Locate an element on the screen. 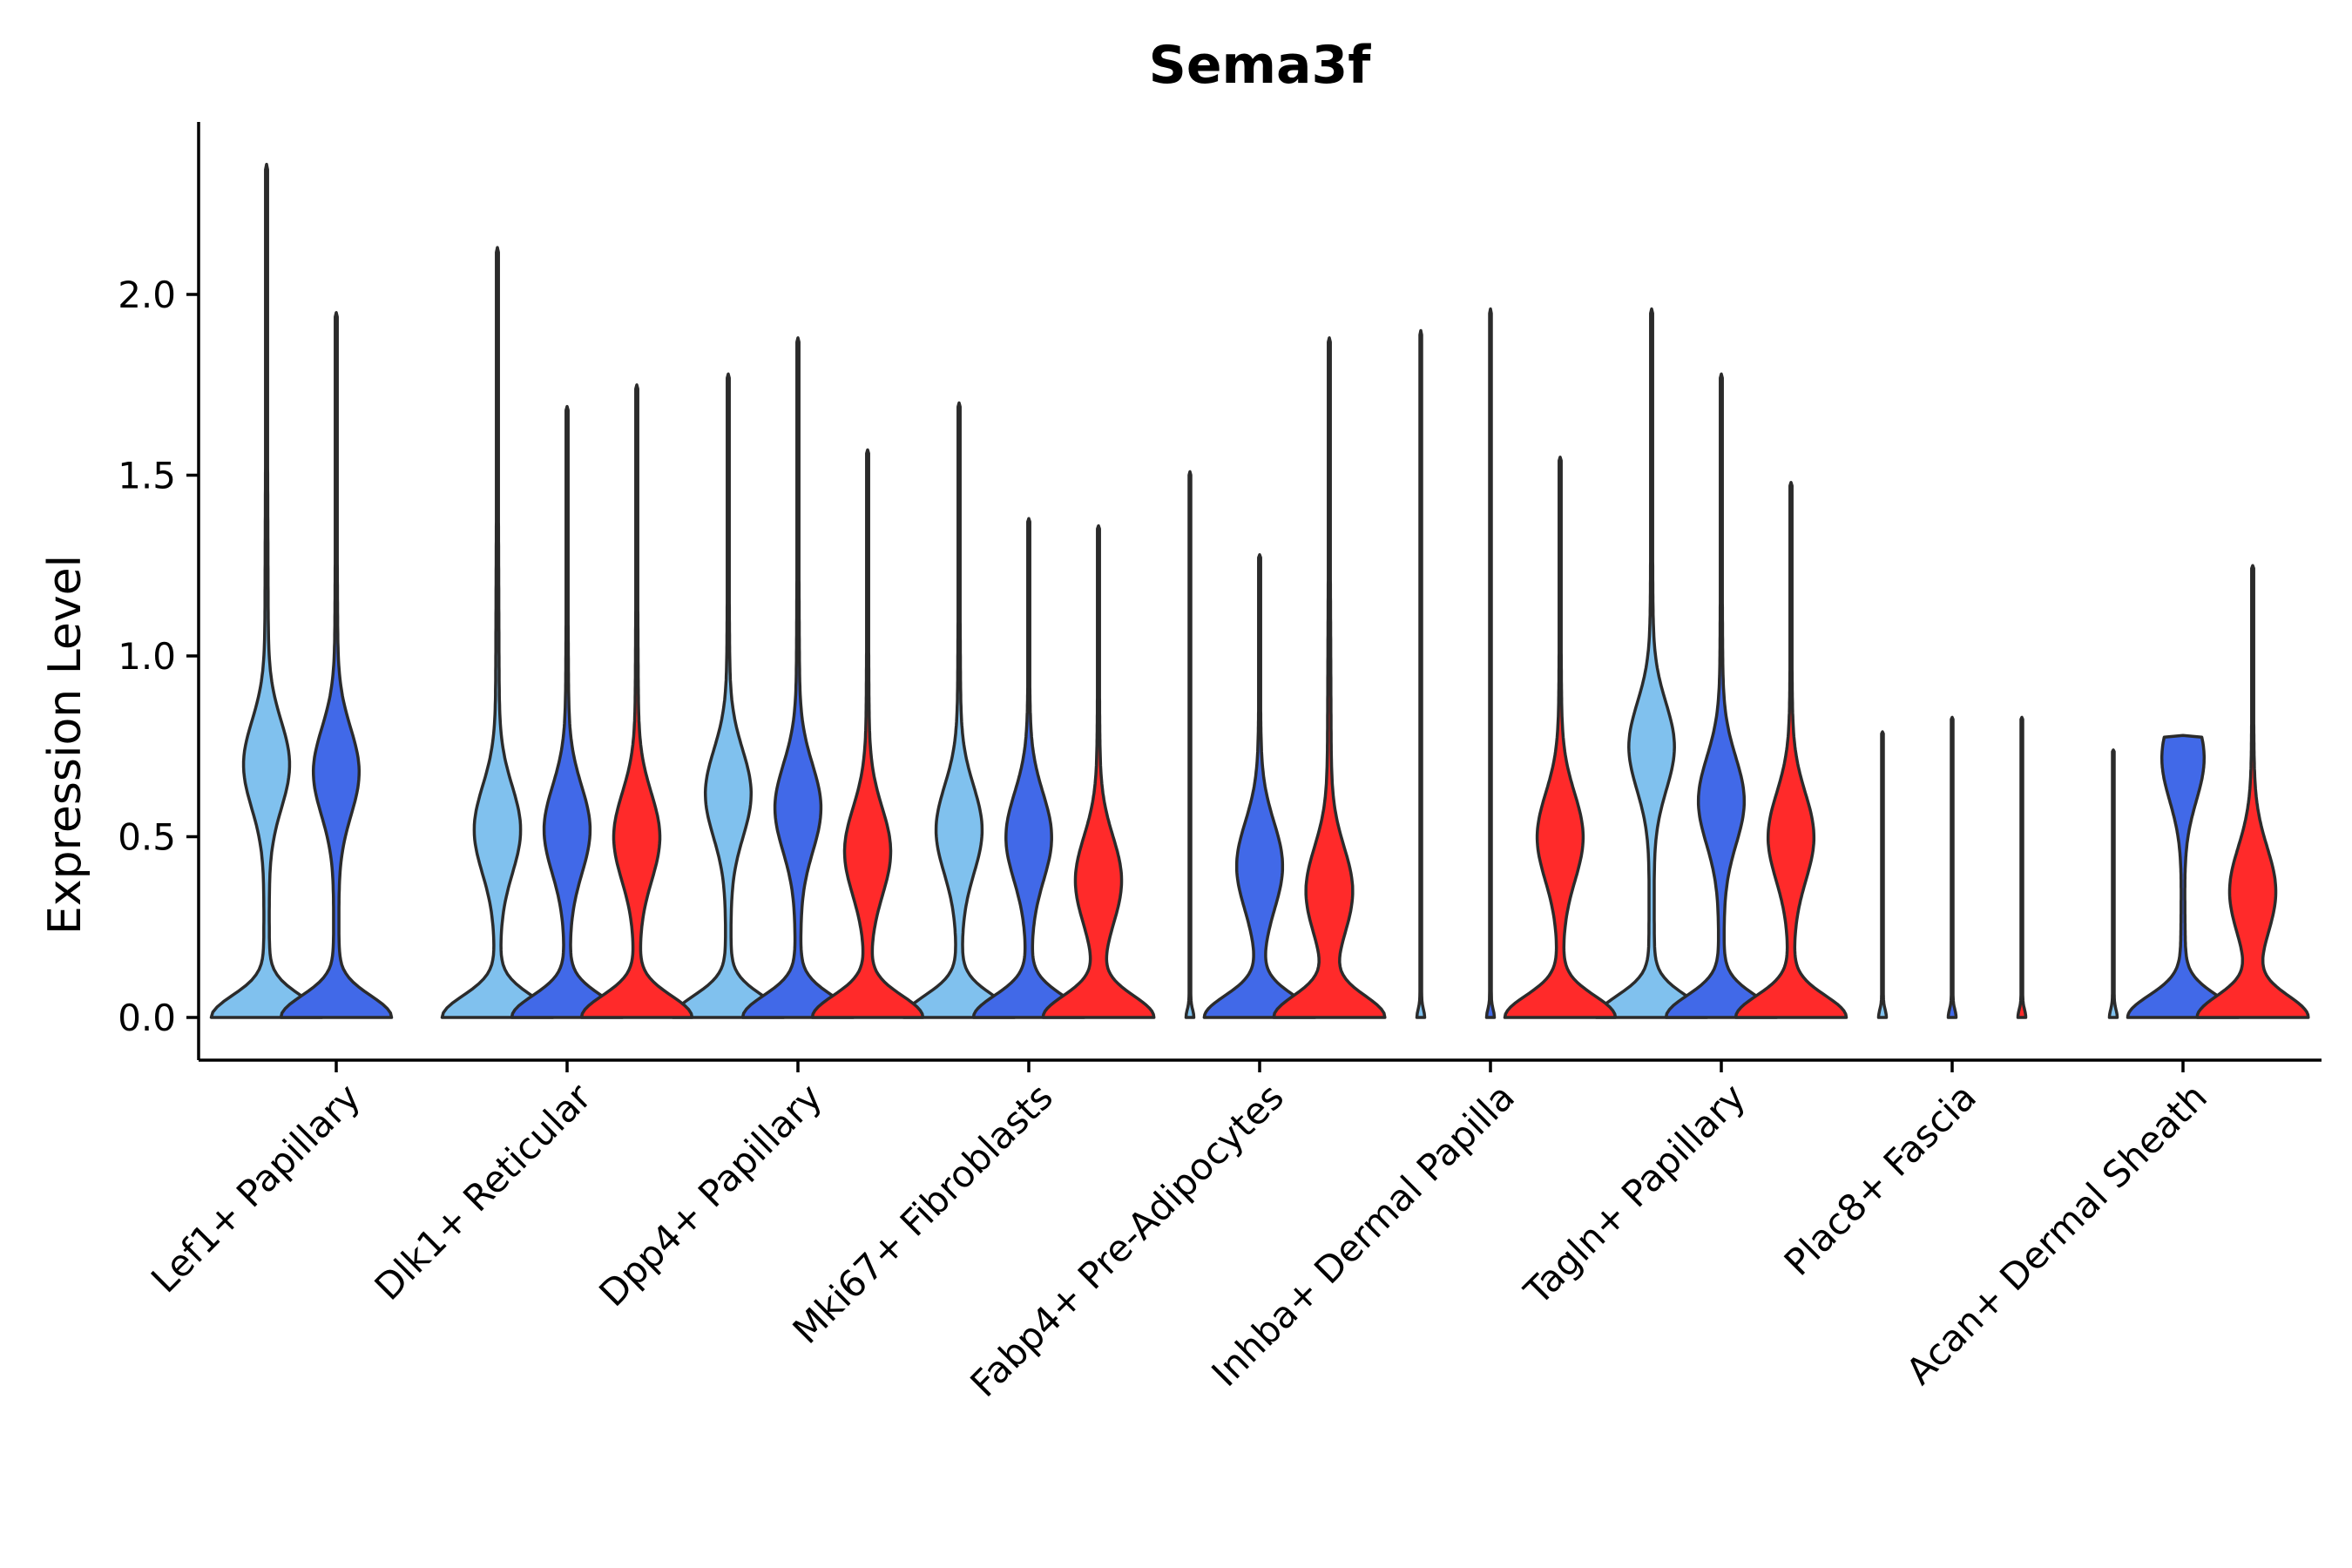 The width and height of the screenshot is (2352, 1568). y-tick-label: 0.5 is located at coordinates (147, 837).